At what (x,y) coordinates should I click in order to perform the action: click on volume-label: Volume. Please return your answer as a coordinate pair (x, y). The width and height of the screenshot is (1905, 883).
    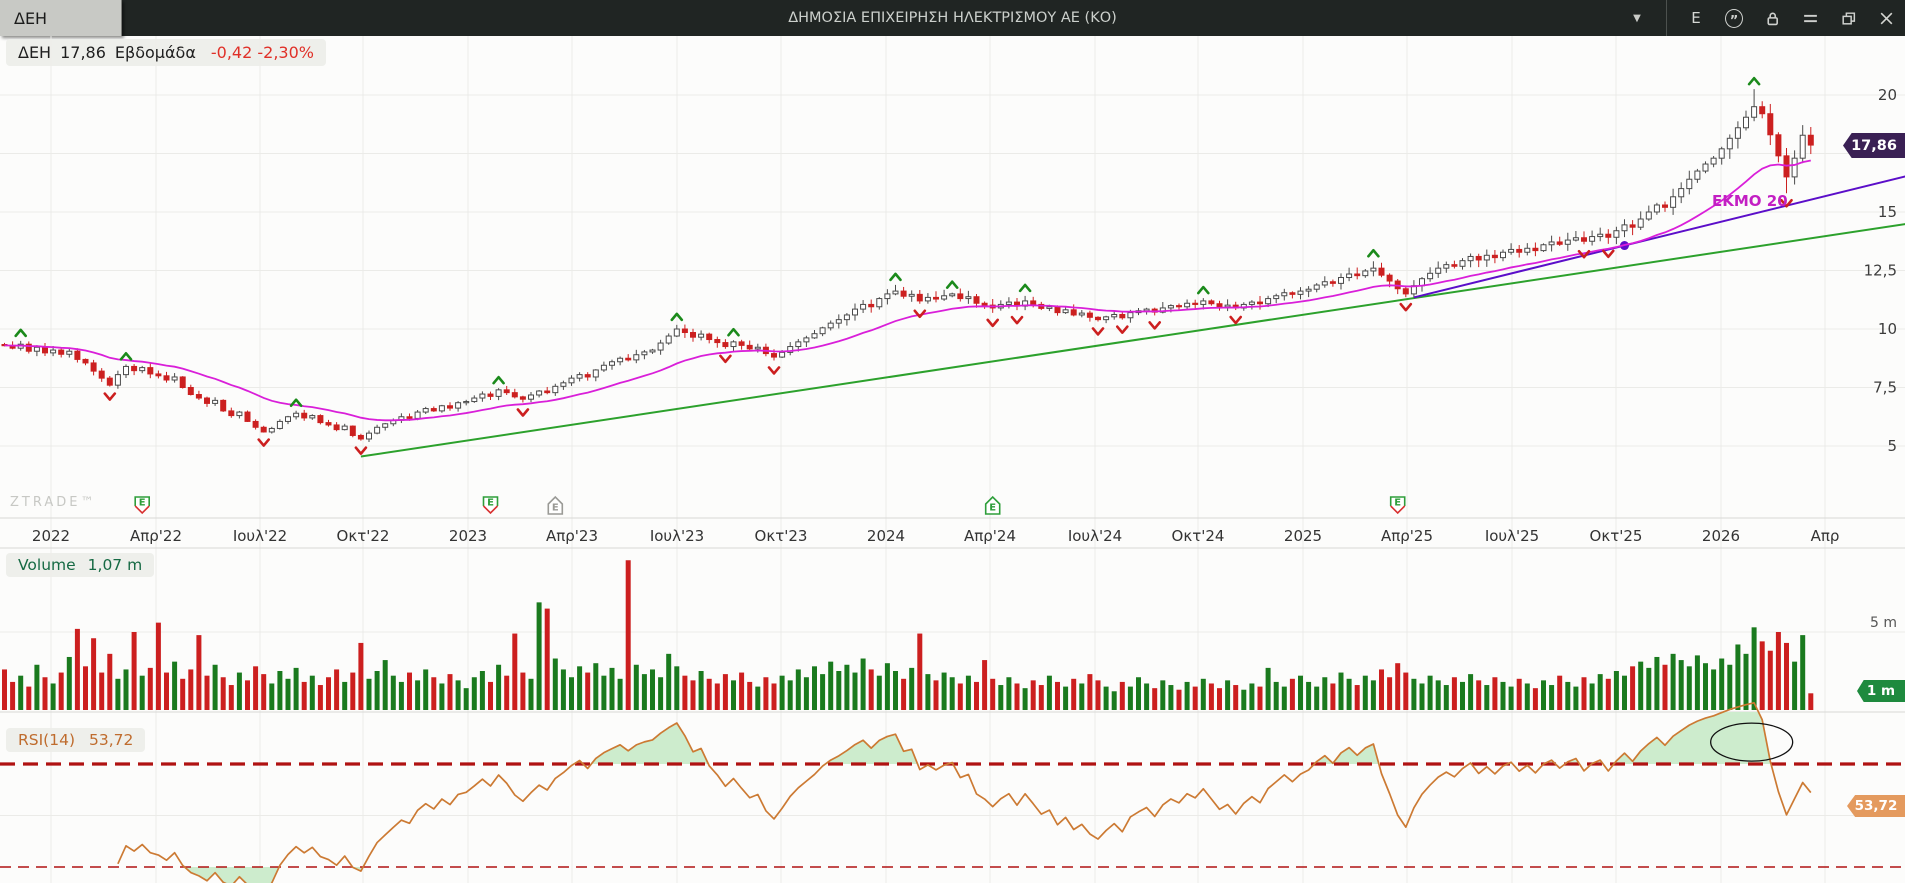
    Looking at the image, I should click on (47, 565).